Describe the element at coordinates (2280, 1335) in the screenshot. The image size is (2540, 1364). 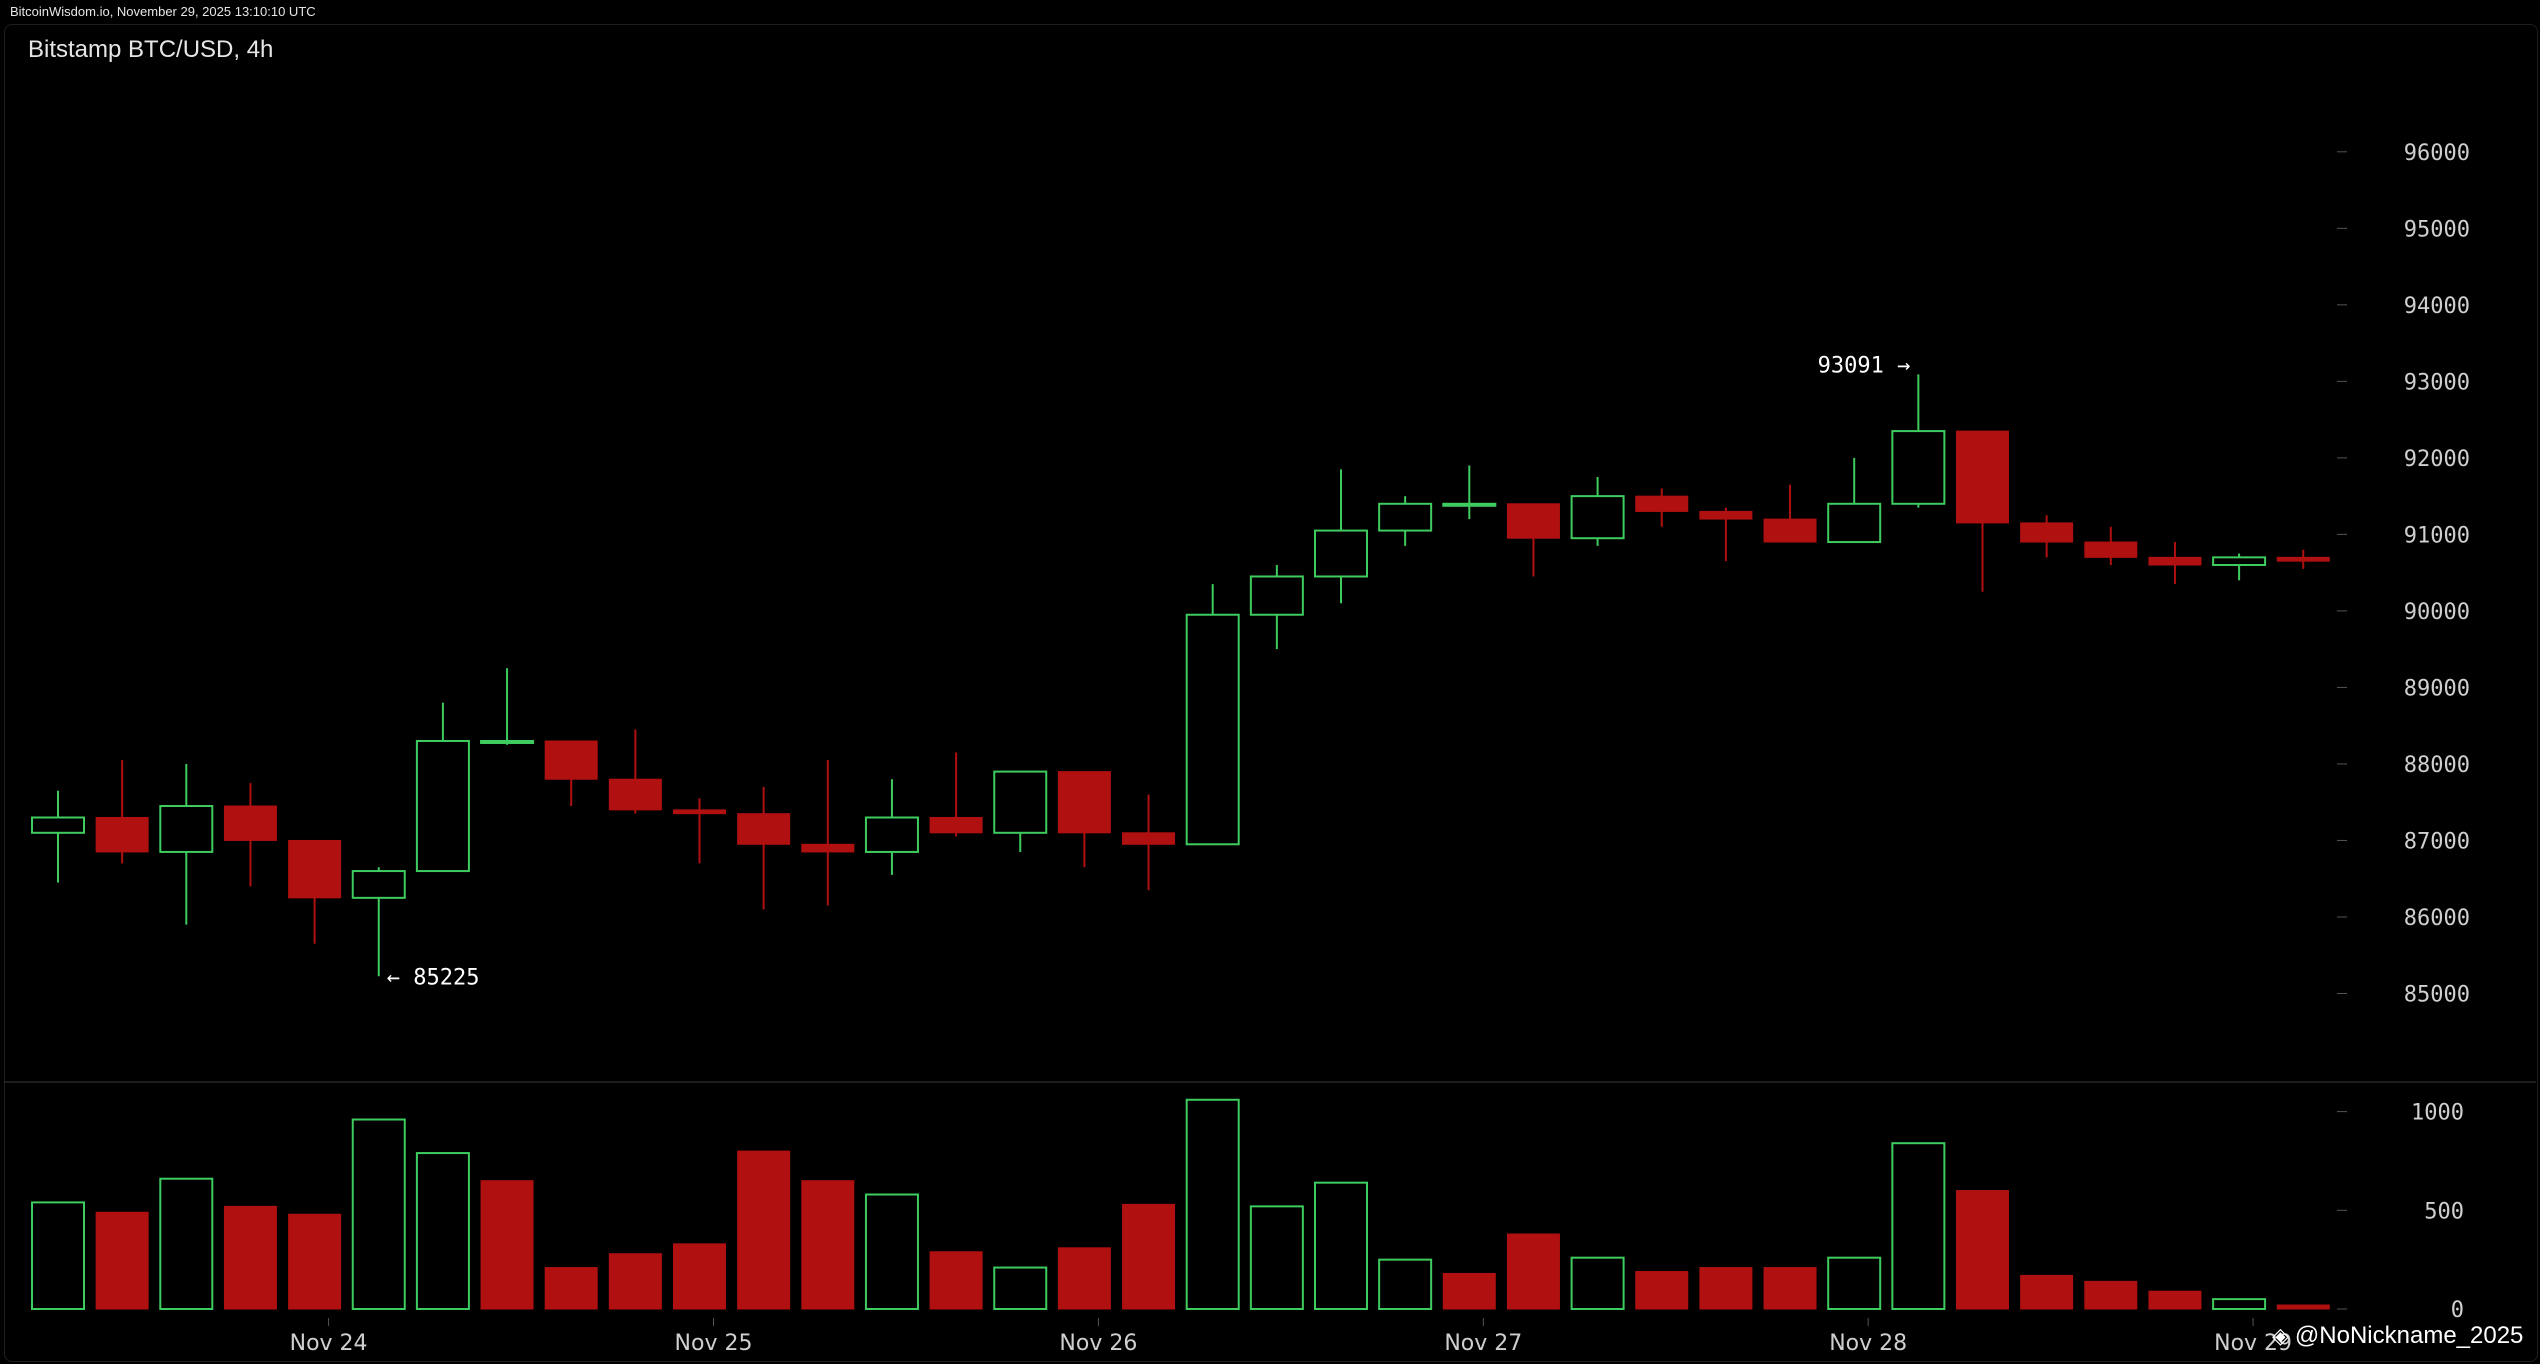
I see `binance-square-icon: ◈` at that location.